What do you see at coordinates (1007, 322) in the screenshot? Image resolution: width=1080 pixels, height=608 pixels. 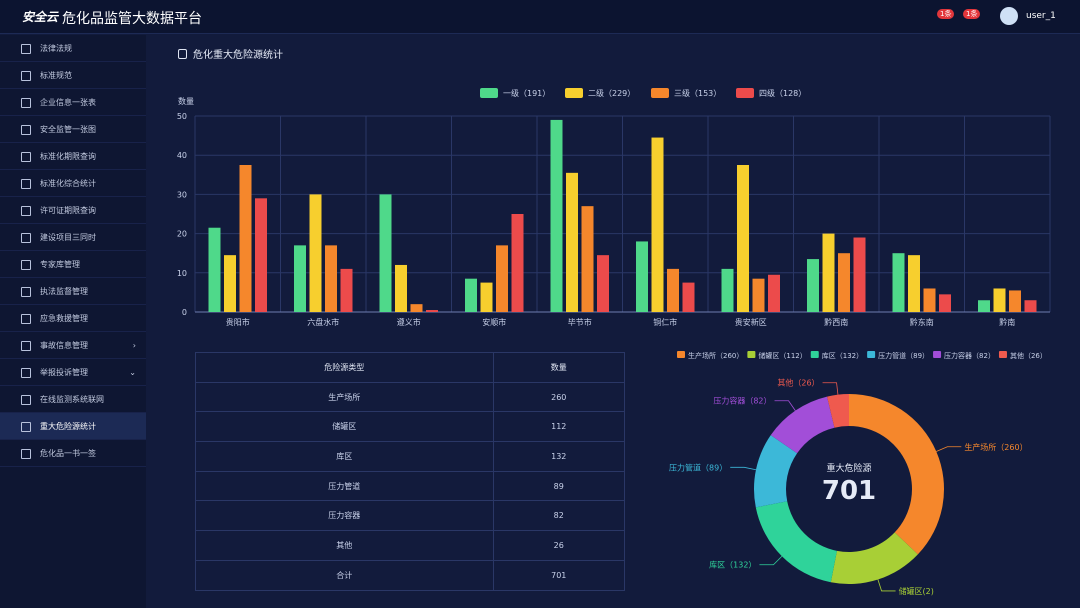 I see `x-tick-label: 黔南` at bounding box center [1007, 322].